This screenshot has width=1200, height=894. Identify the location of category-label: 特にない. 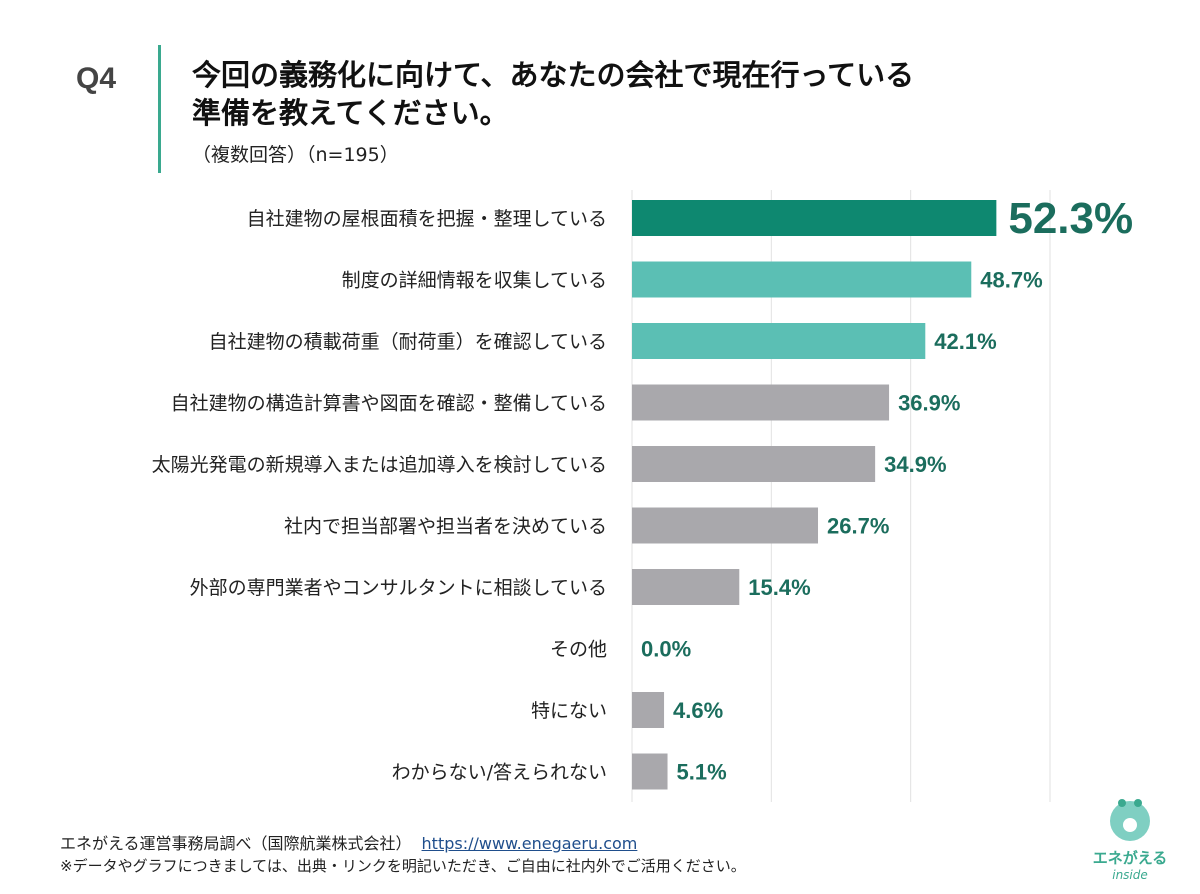
(569, 711).